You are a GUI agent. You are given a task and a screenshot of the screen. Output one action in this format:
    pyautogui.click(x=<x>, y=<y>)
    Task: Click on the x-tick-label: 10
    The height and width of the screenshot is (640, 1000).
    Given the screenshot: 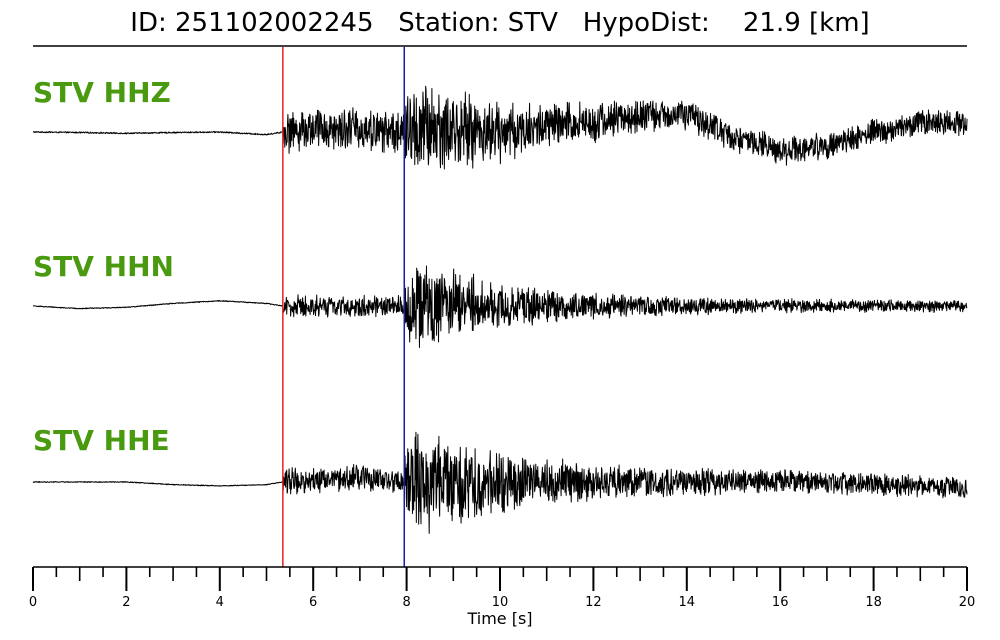 What is the action you would take?
    pyautogui.click(x=500, y=602)
    